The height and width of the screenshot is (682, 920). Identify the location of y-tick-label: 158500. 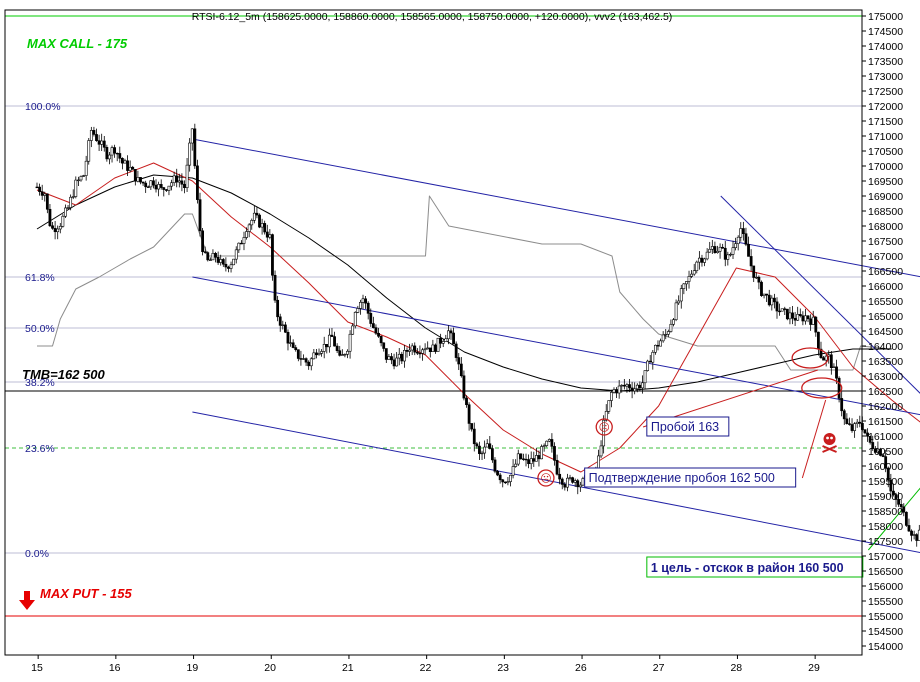
(885, 512).